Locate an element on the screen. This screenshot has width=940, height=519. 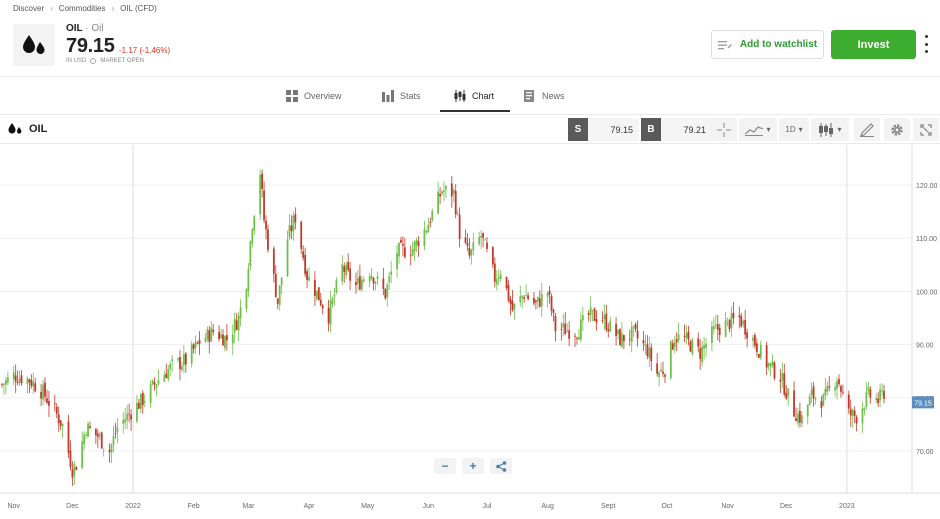
interval-dropdown: 1D ▾ is located at coordinates (794, 129).